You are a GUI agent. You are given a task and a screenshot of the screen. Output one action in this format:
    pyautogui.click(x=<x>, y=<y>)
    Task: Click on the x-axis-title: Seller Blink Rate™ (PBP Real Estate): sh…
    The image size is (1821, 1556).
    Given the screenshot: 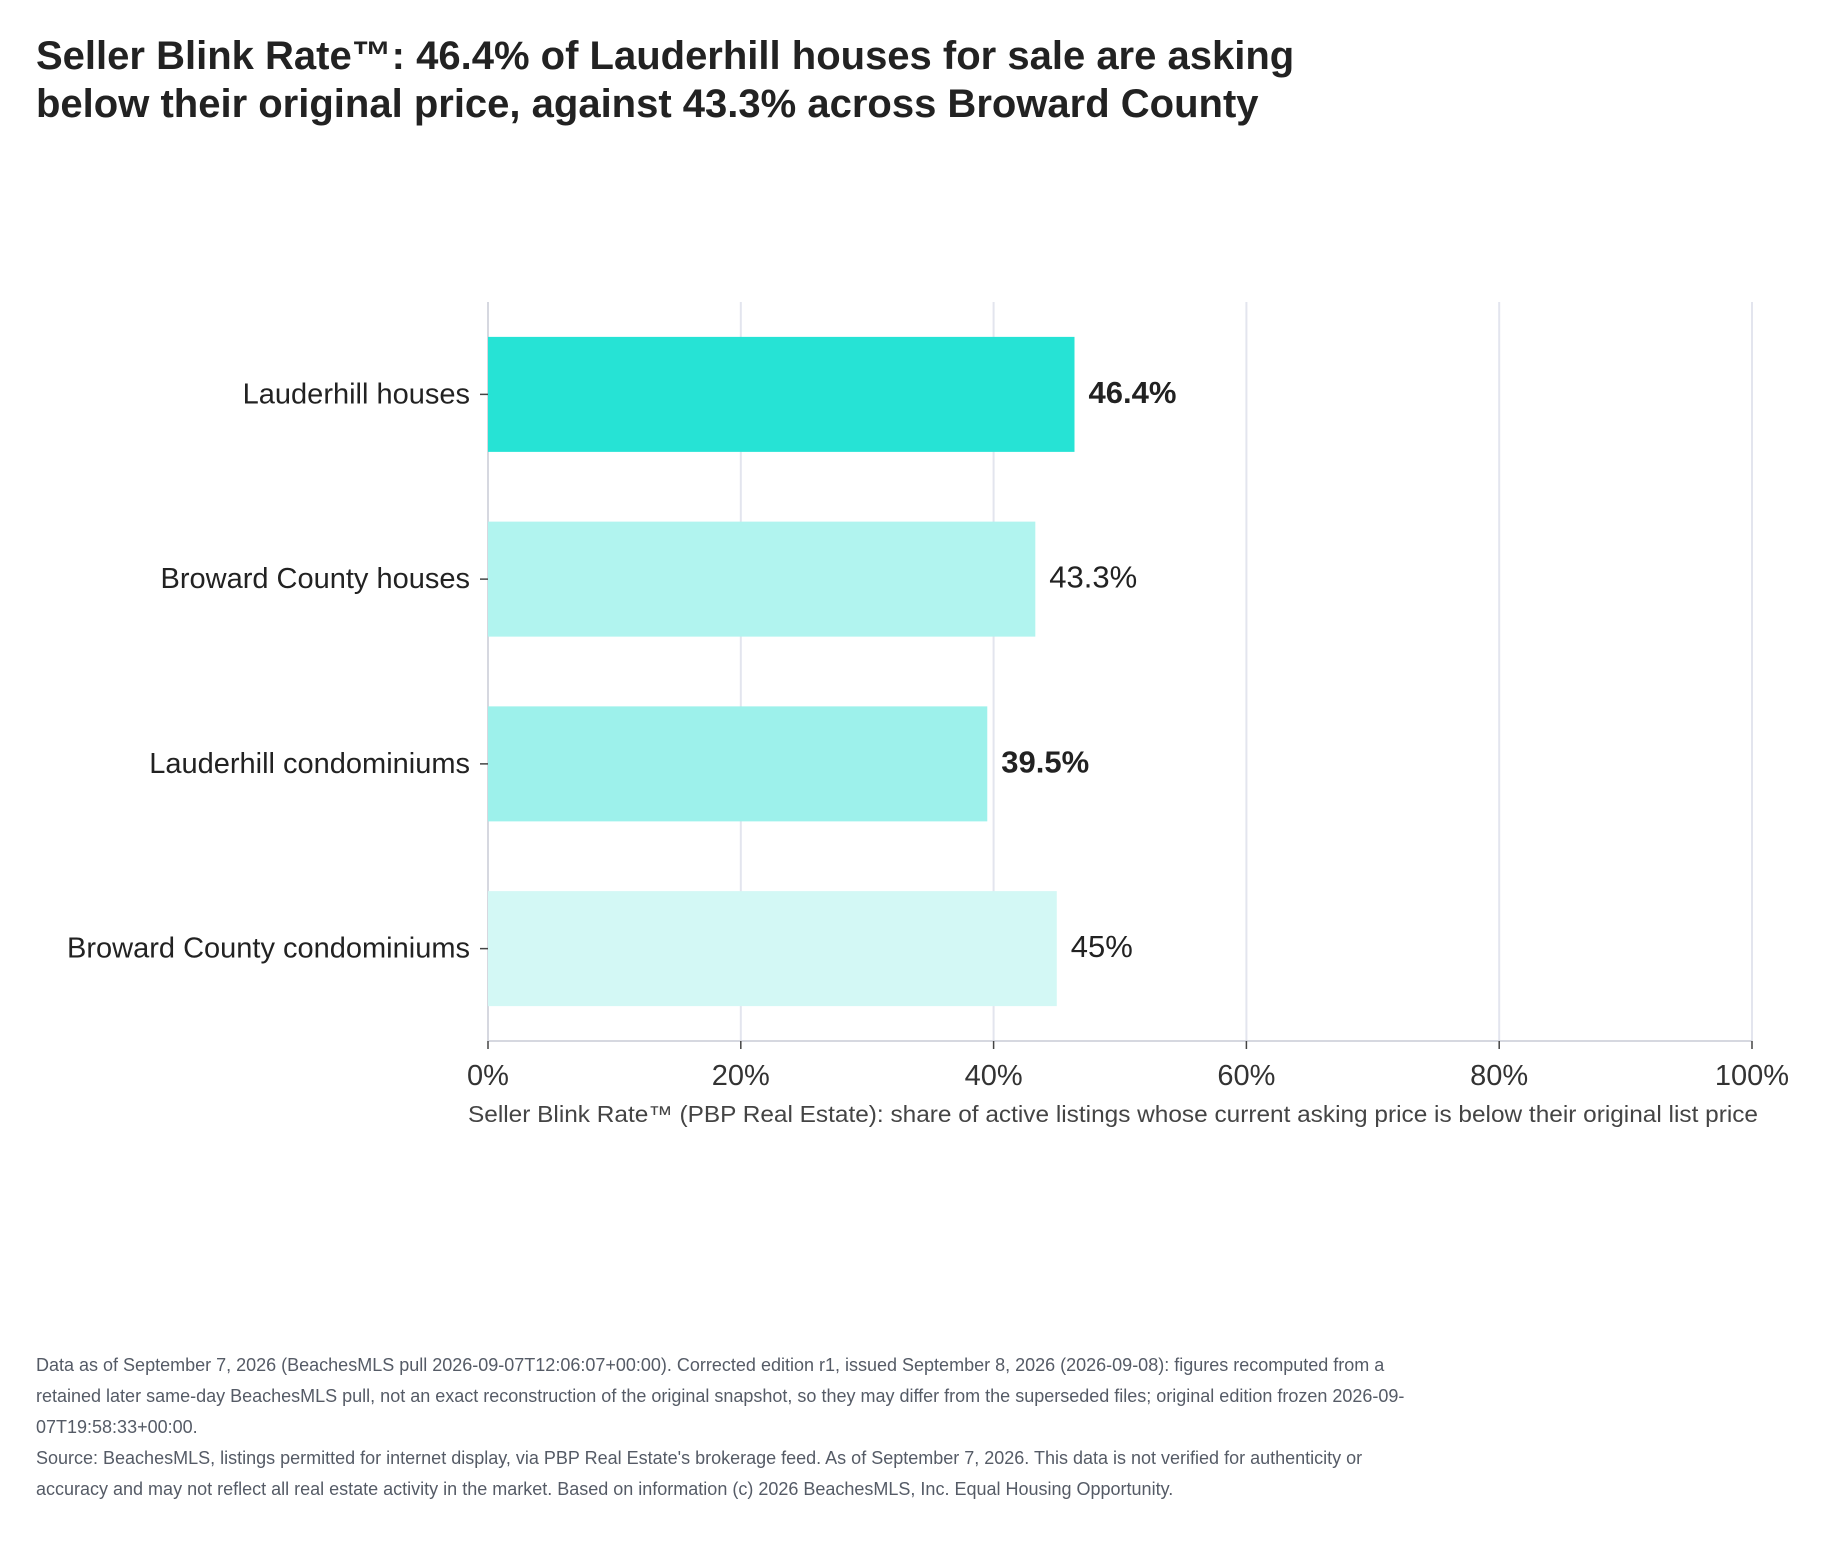 What is the action you would take?
    pyautogui.click(x=1113, y=1114)
    